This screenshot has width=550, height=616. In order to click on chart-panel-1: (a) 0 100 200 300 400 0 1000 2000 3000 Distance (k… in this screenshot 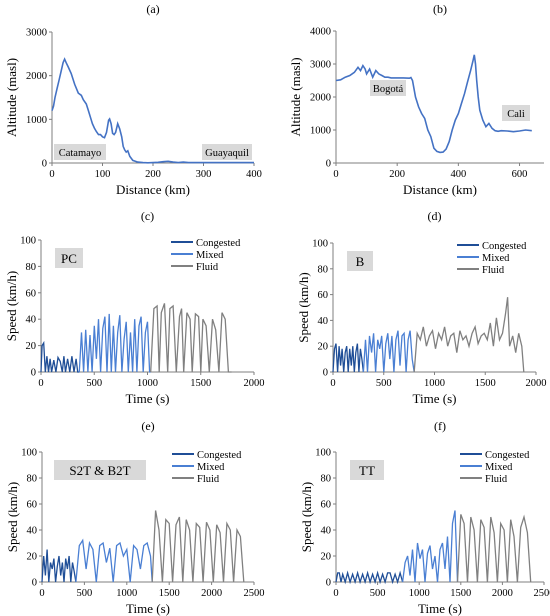, I will do `click(133, 99)`.